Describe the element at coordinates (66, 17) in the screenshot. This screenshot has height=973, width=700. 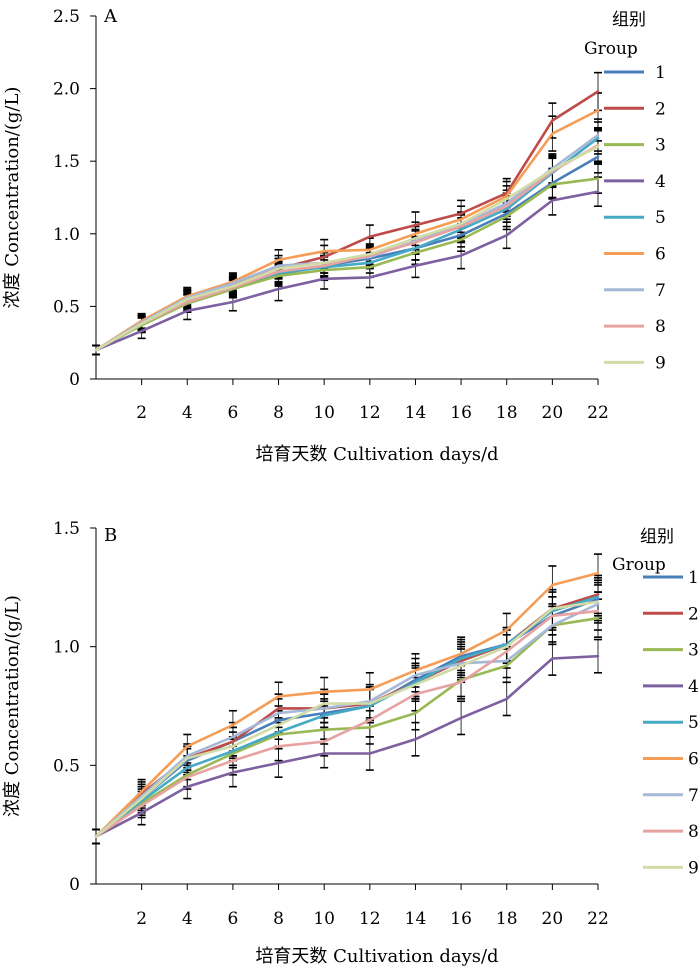
I see `y-tick-label: 2.5` at that location.